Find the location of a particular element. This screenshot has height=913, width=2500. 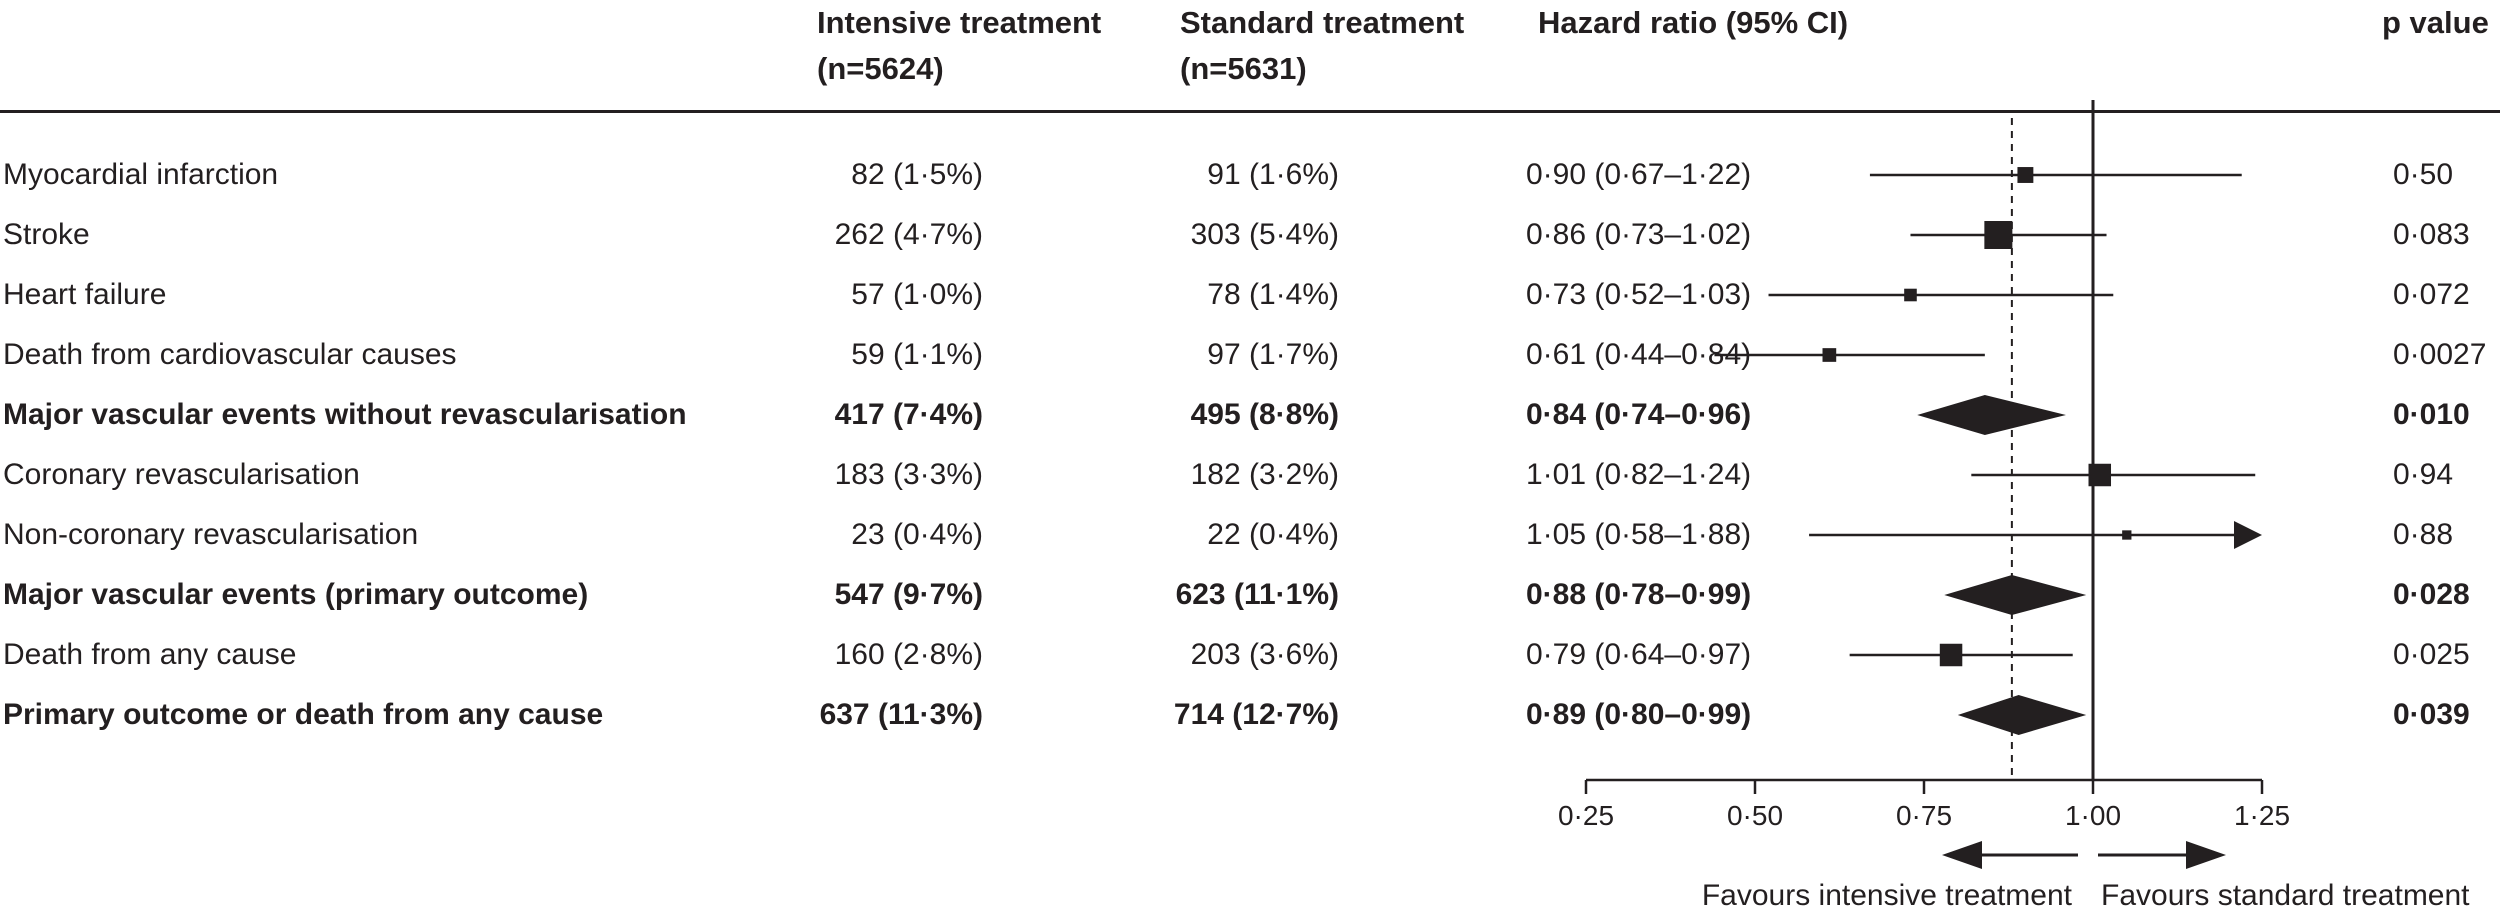

intensive-count: 59 (1·1%) is located at coordinates (917, 354).